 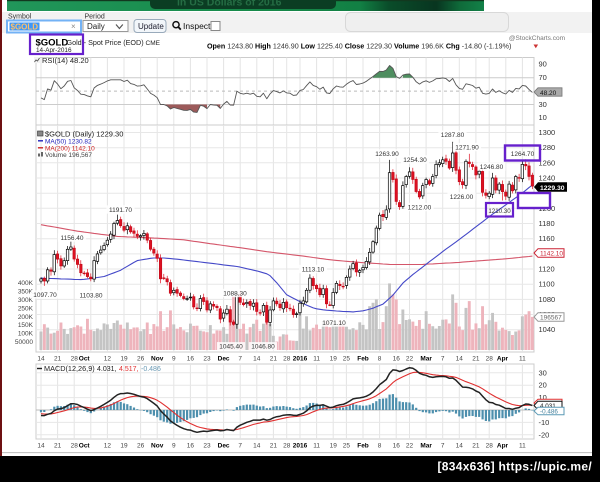 I want to click on svg-text: 25, so click(x=347, y=446).